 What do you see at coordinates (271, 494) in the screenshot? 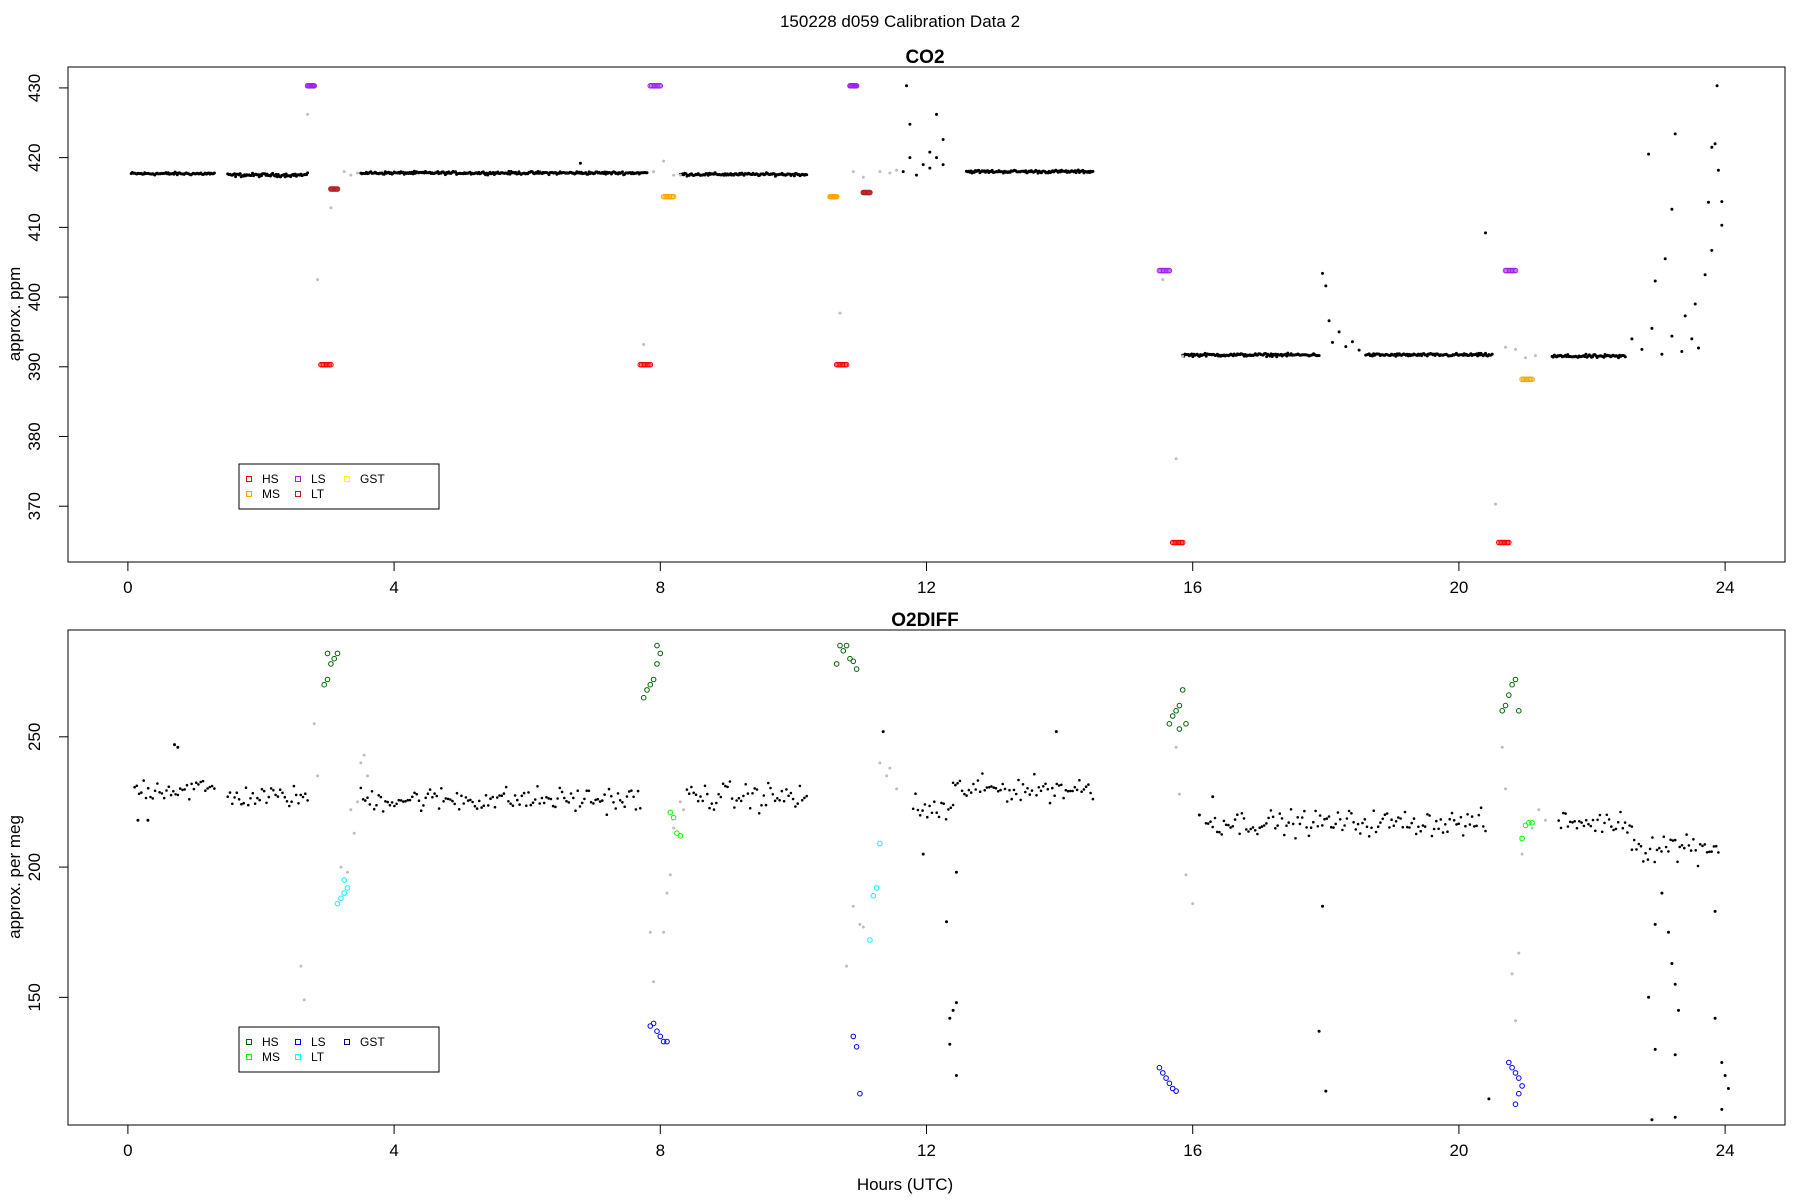
I see `co2-legend-label-ms: MS` at bounding box center [271, 494].